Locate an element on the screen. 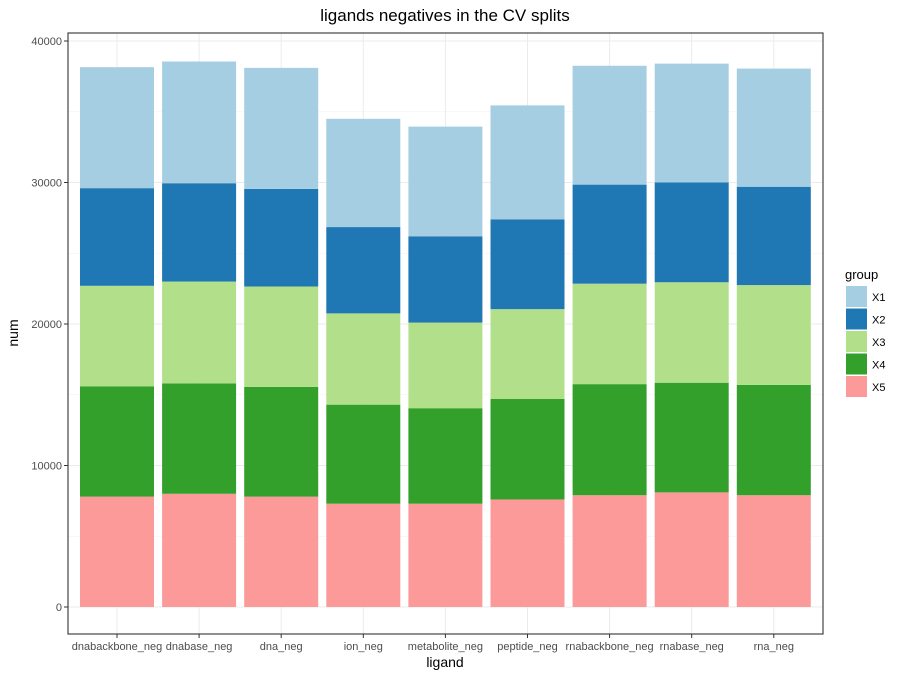 The image size is (902, 684). legend-label-x2: X2 is located at coordinates (878, 321).